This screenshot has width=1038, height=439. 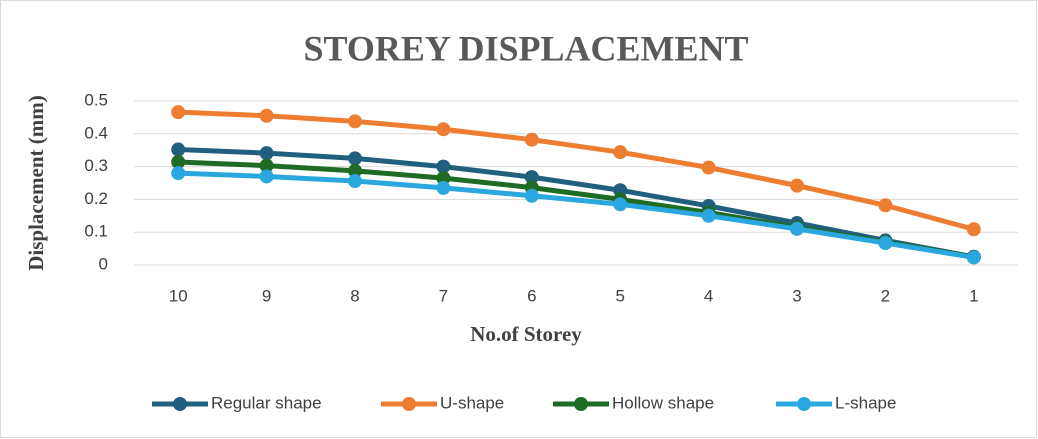 I want to click on x-tick-label: 1, so click(x=973, y=295).